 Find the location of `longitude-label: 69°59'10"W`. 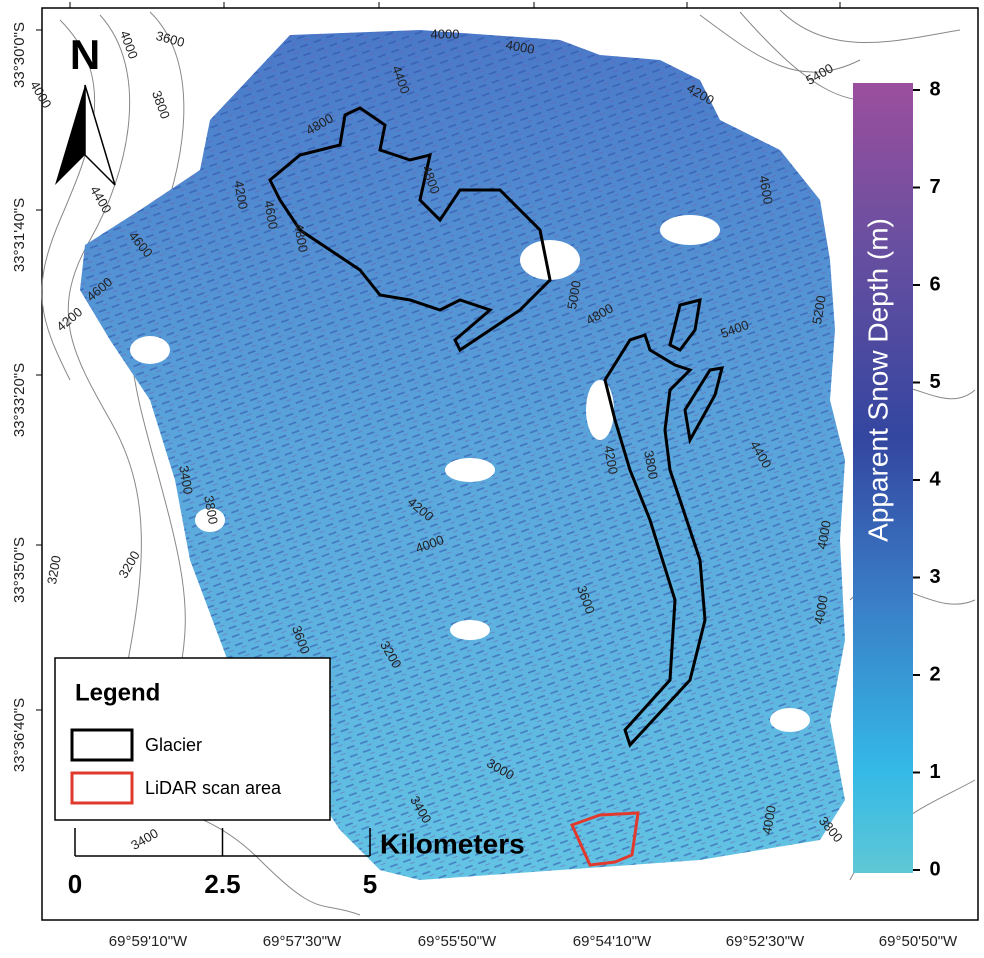

longitude-label: 69°59'10"W is located at coordinates (148, 941).